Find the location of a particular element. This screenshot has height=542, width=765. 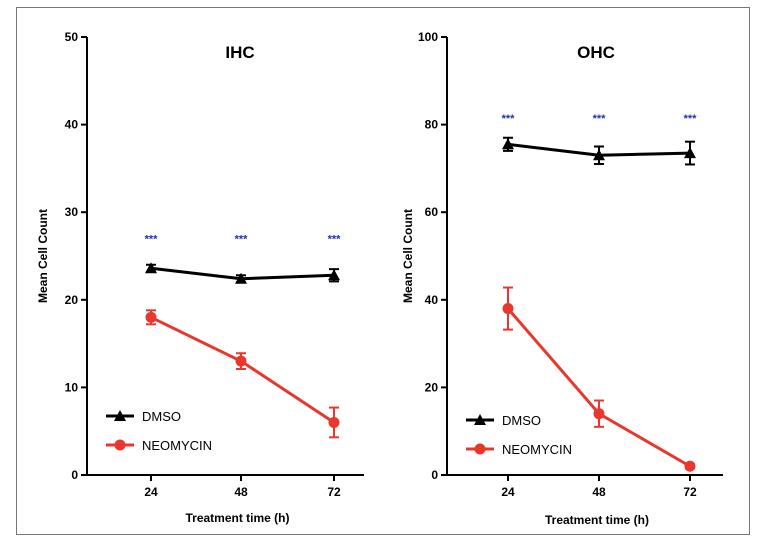

y-tick-label: 60 is located at coordinates (432, 212).